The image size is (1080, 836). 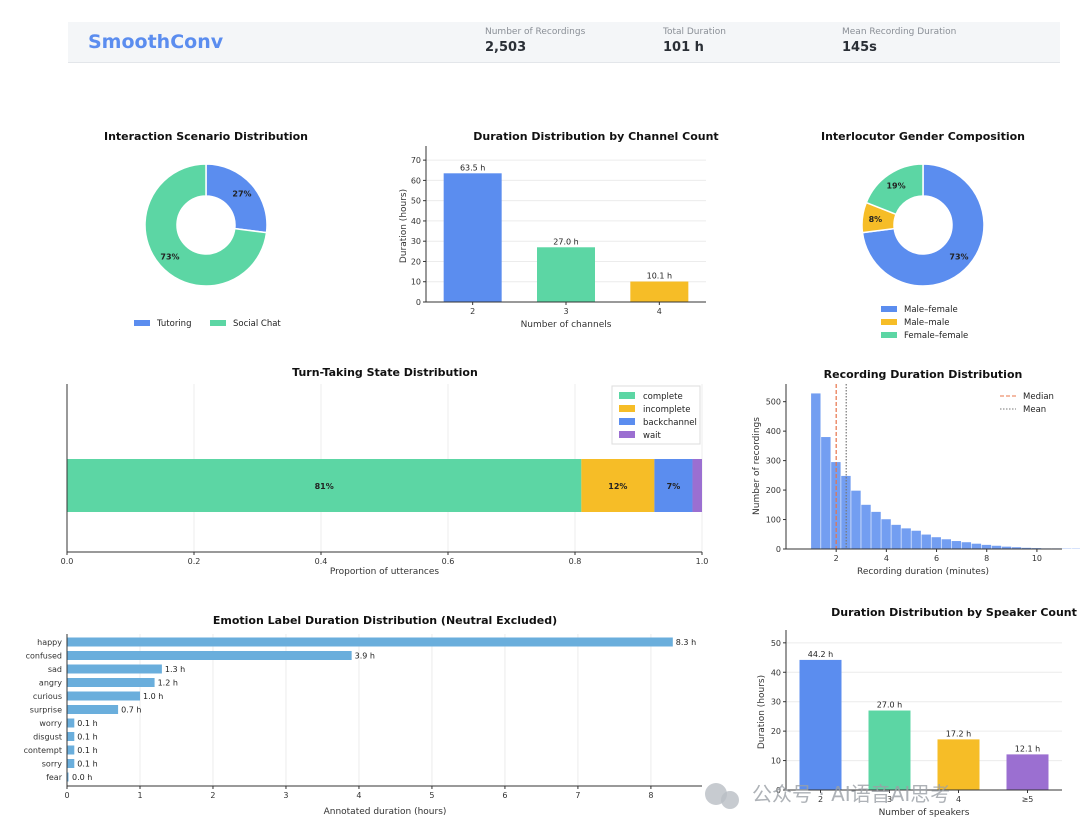 What do you see at coordinates (666, 410) in the screenshot?
I see `legend-label: incomplete` at bounding box center [666, 410].